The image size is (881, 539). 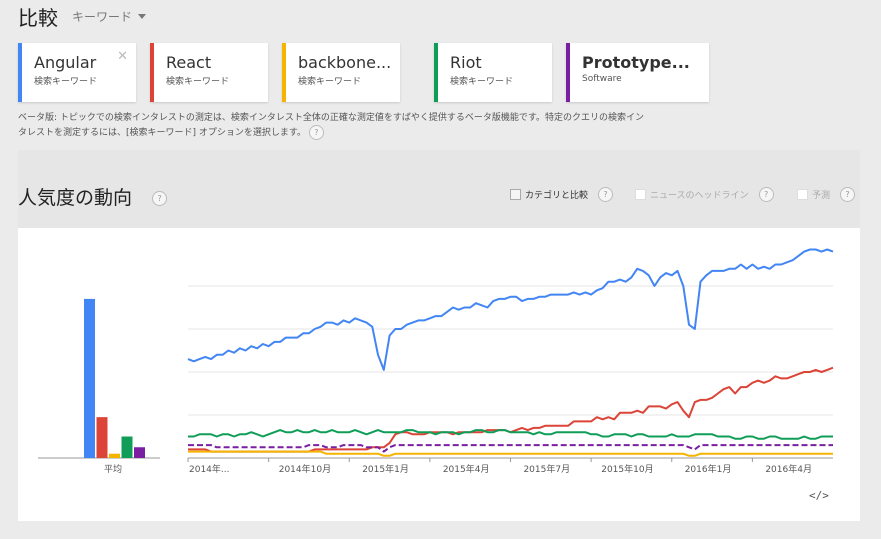 I want to click on option-compare-category: カテゴリと比較 ?, so click(x=562, y=194).